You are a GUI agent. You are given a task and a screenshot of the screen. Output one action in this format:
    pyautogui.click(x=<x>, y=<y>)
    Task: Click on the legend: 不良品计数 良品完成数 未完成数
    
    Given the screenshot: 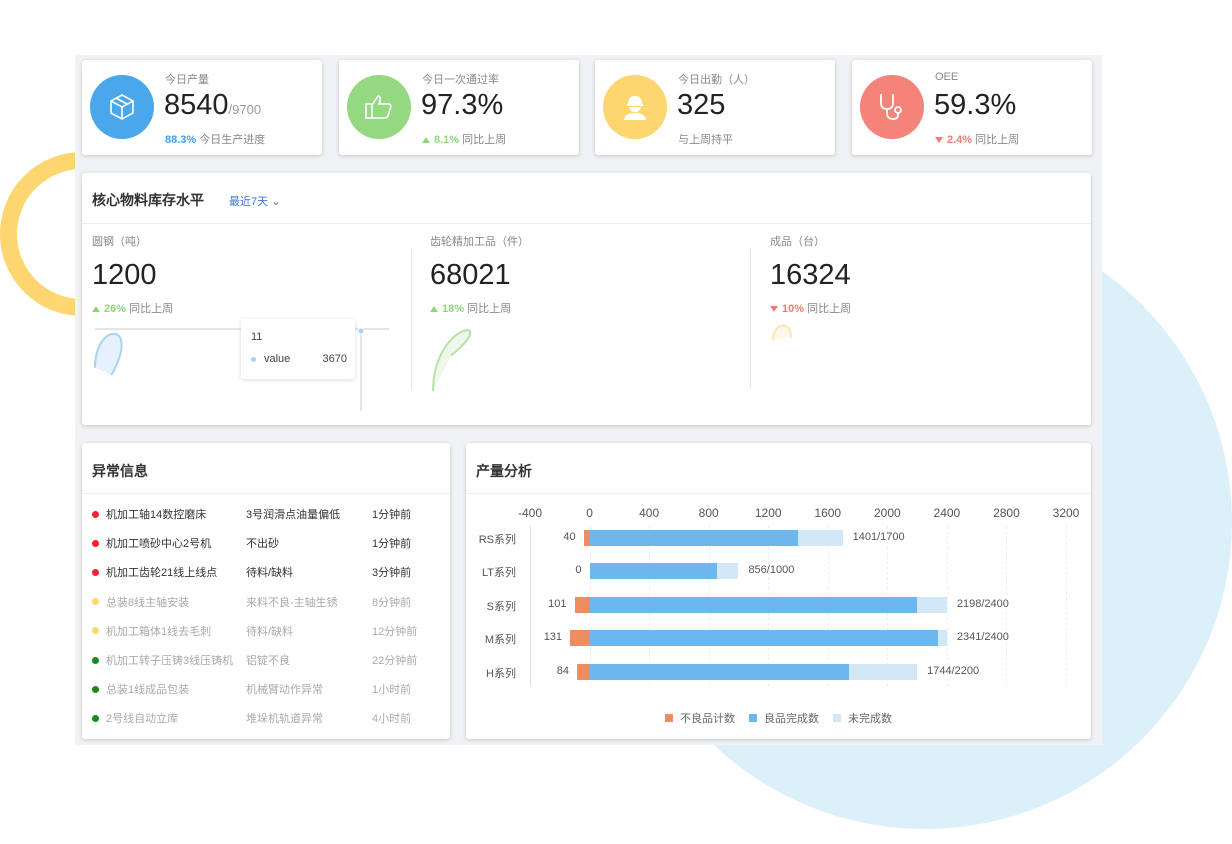 What is the action you would take?
    pyautogui.click(x=778, y=718)
    